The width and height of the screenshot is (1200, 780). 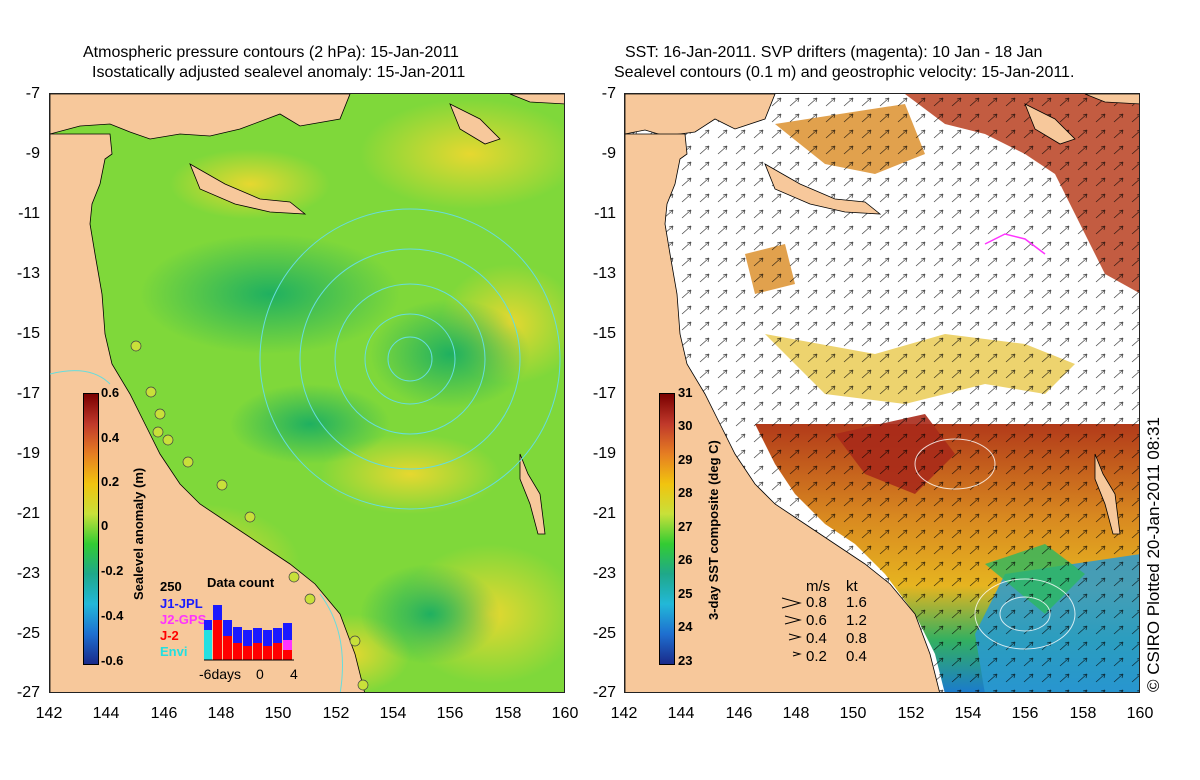 I want to click on sst-cbar-tick: 26, so click(x=685, y=559).